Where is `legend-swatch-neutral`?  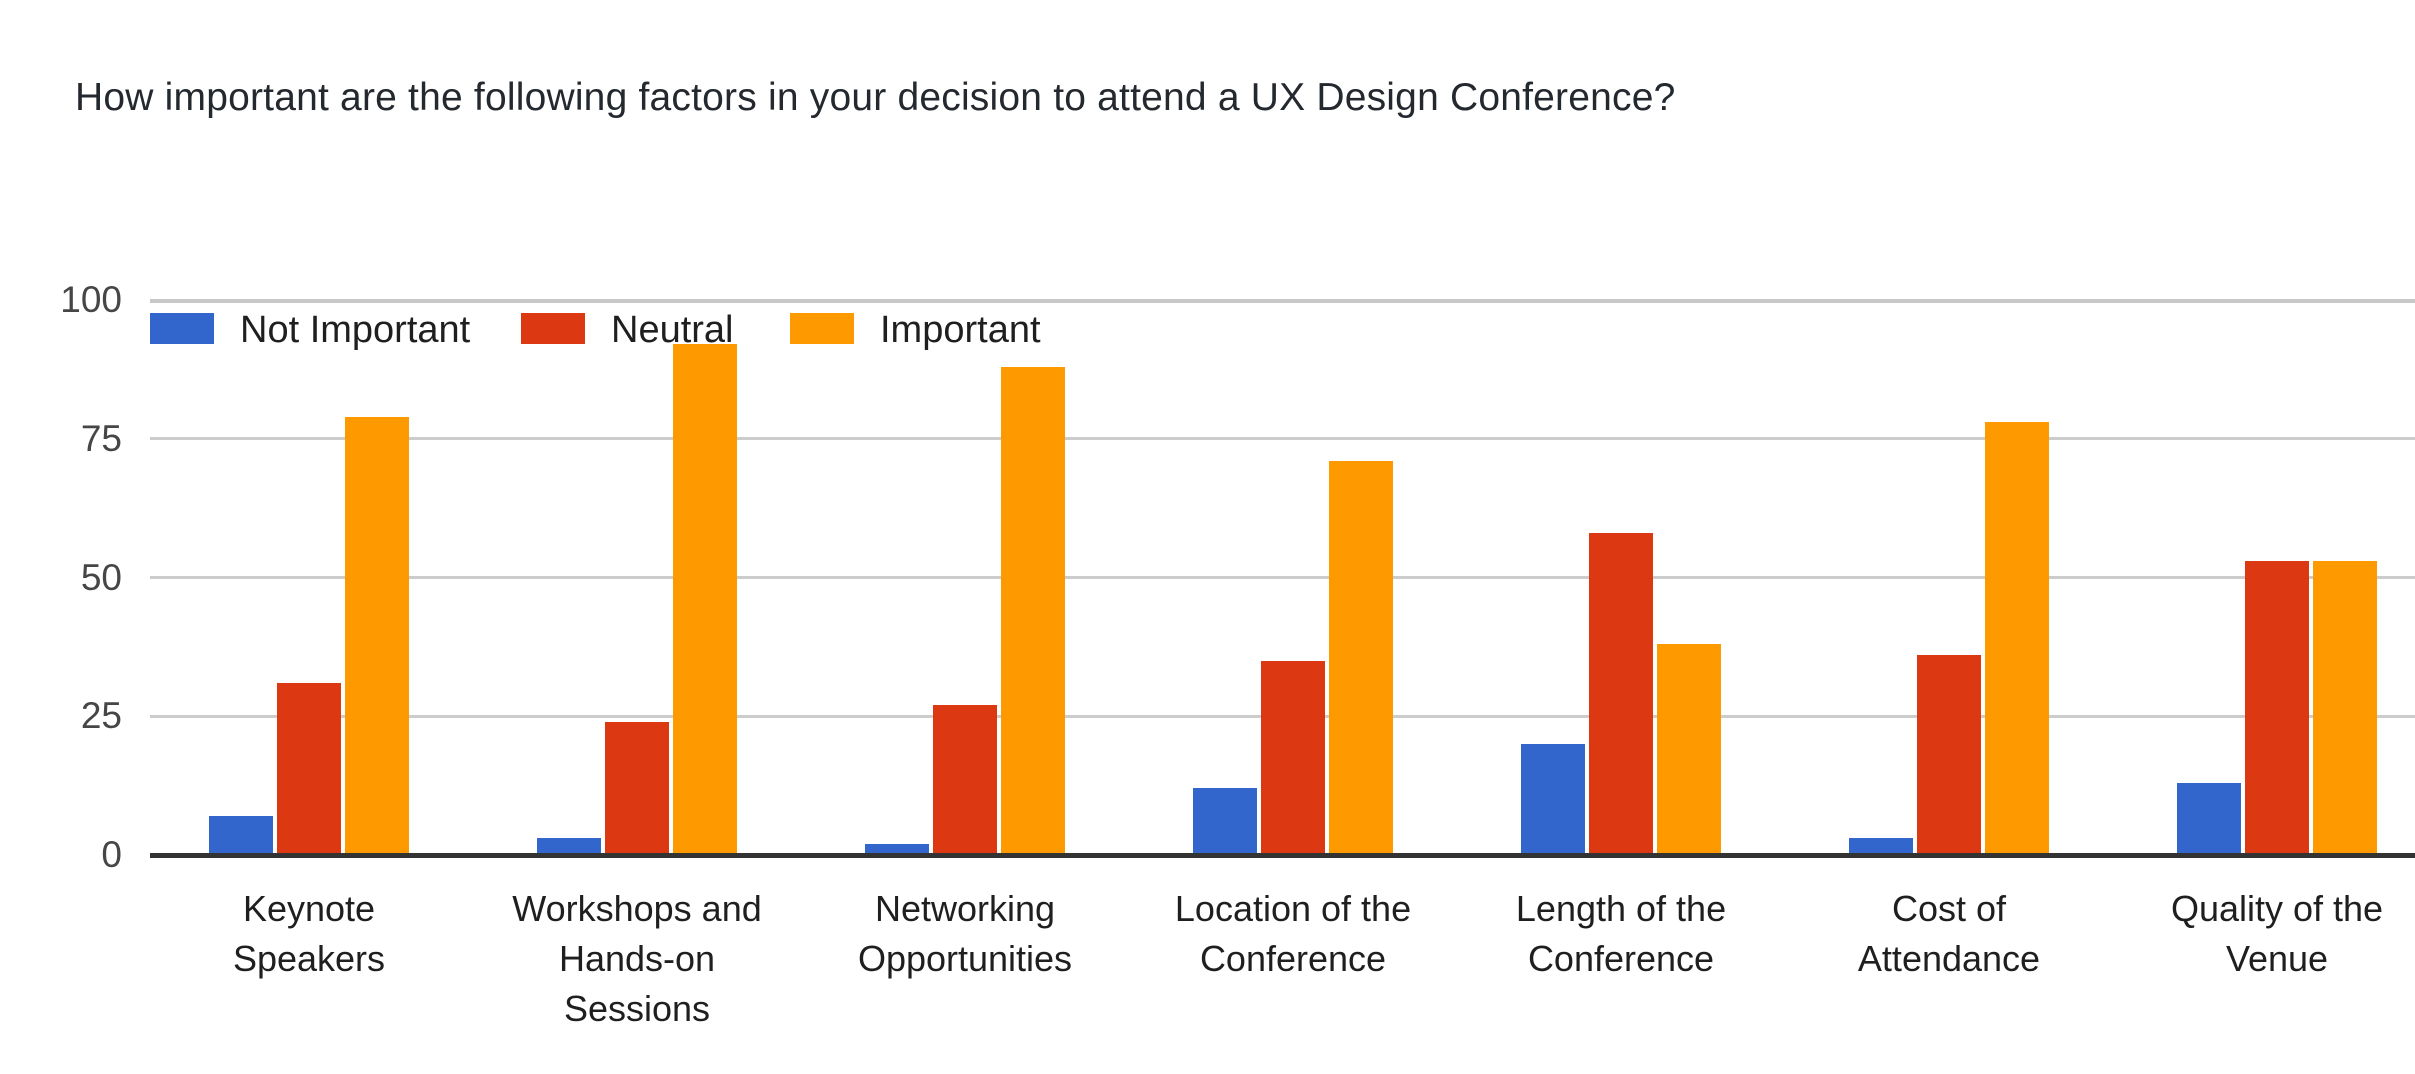
legend-swatch-neutral is located at coordinates (553, 328).